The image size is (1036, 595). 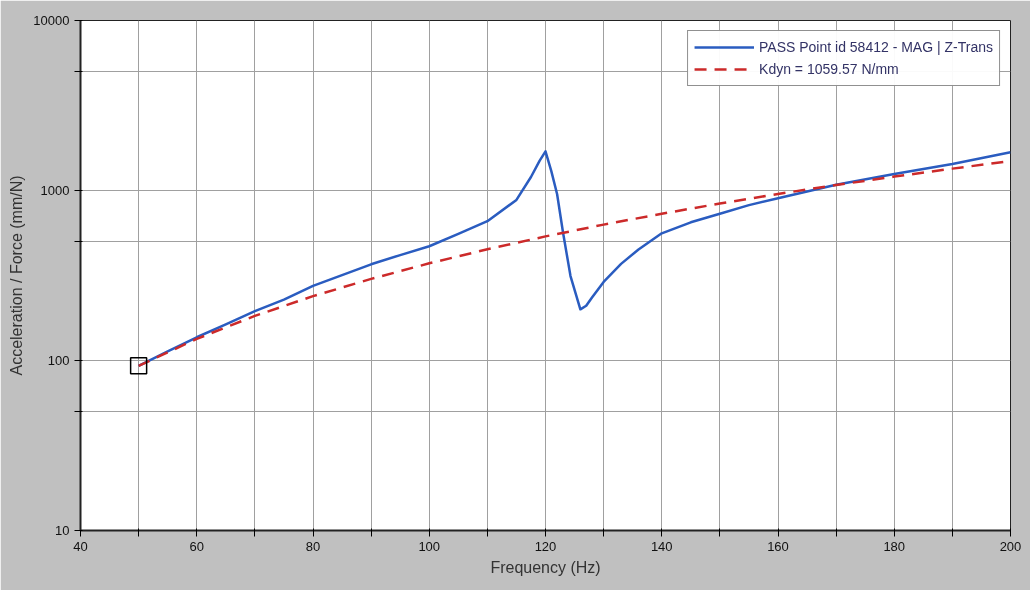 I want to click on legend-label: PASS Point id 58412 - MAG | Z-Trans, so click(x=876, y=47).